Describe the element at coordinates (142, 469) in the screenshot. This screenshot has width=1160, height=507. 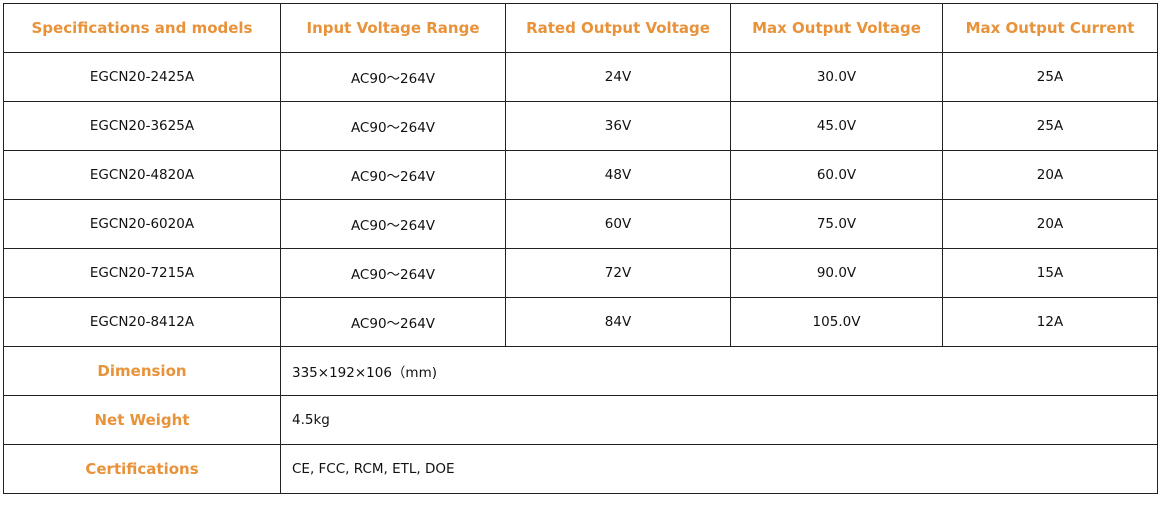
I see `spec-label: Certifications` at that location.